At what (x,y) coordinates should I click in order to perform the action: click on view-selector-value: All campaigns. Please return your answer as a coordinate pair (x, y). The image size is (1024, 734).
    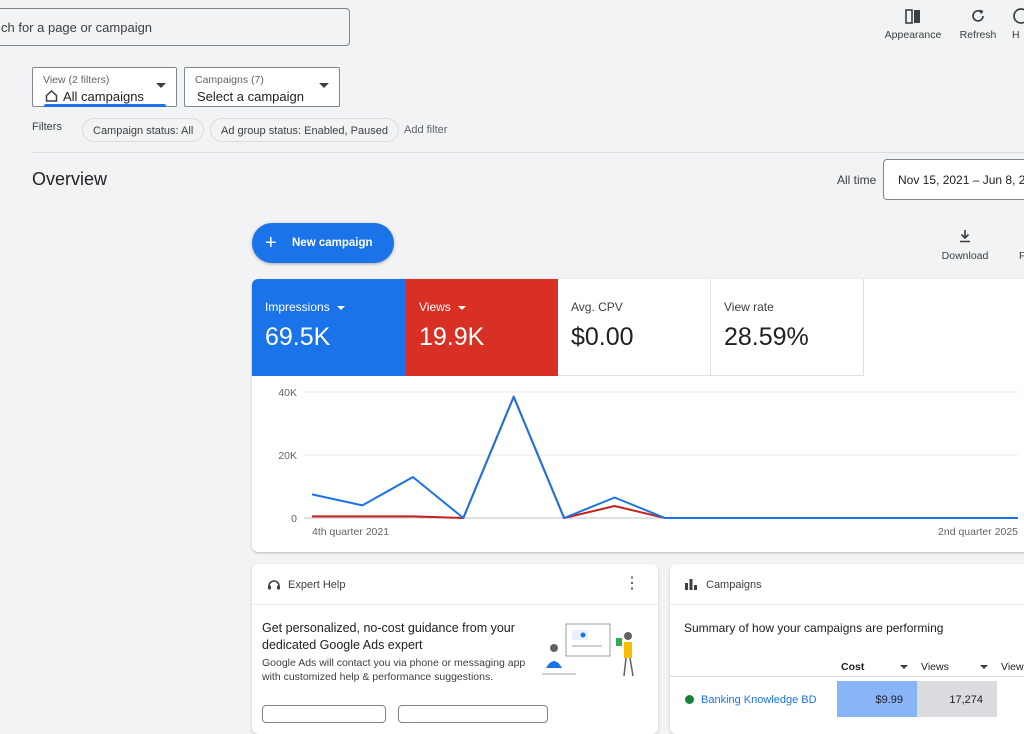
    Looking at the image, I should click on (103, 96).